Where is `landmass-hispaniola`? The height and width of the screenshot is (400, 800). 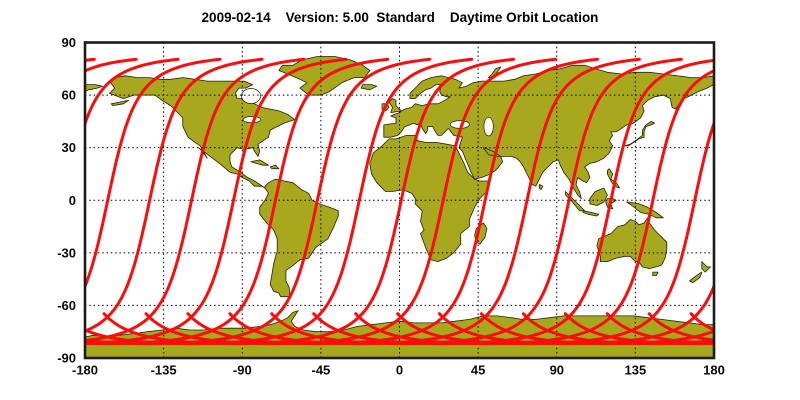
landmass-hispaniola is located at coordinates (274, 167).